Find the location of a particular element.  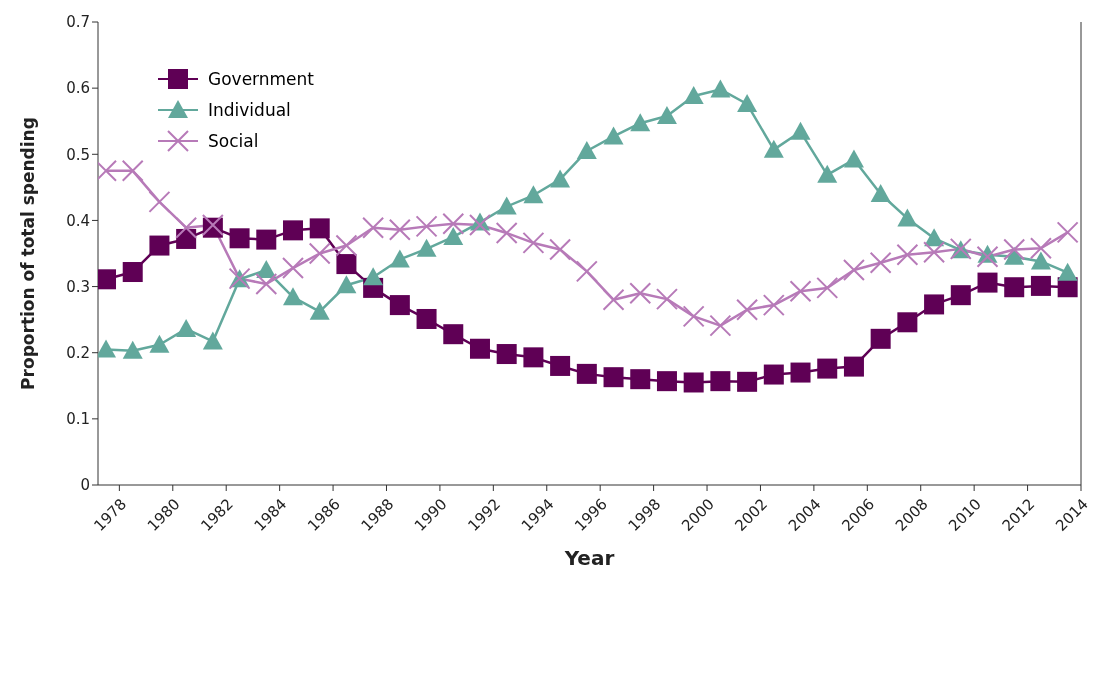

legend-label: Individual is located at coordinates (249, 109).